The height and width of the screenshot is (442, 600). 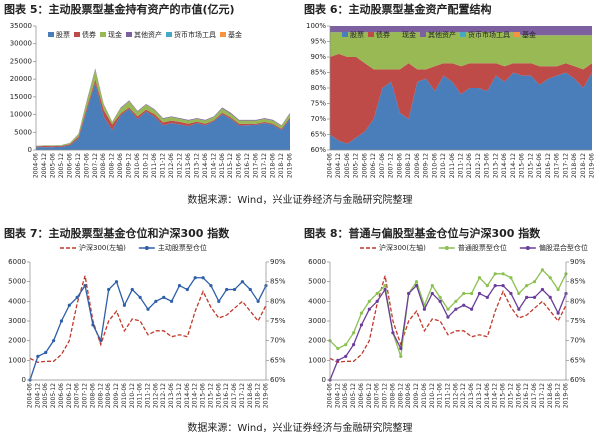 What do you see at coordinates (338, 165) in the screenshot?
I see `x-tick-label: 2004-12` at bounding box center [338, 165].